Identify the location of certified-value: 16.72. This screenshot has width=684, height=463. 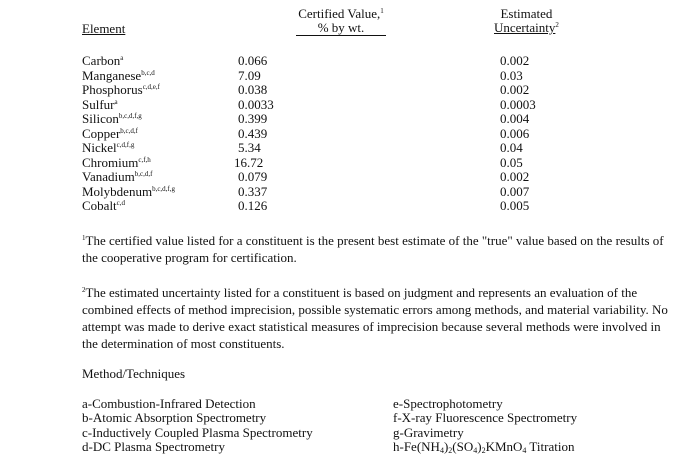
(249, 162).